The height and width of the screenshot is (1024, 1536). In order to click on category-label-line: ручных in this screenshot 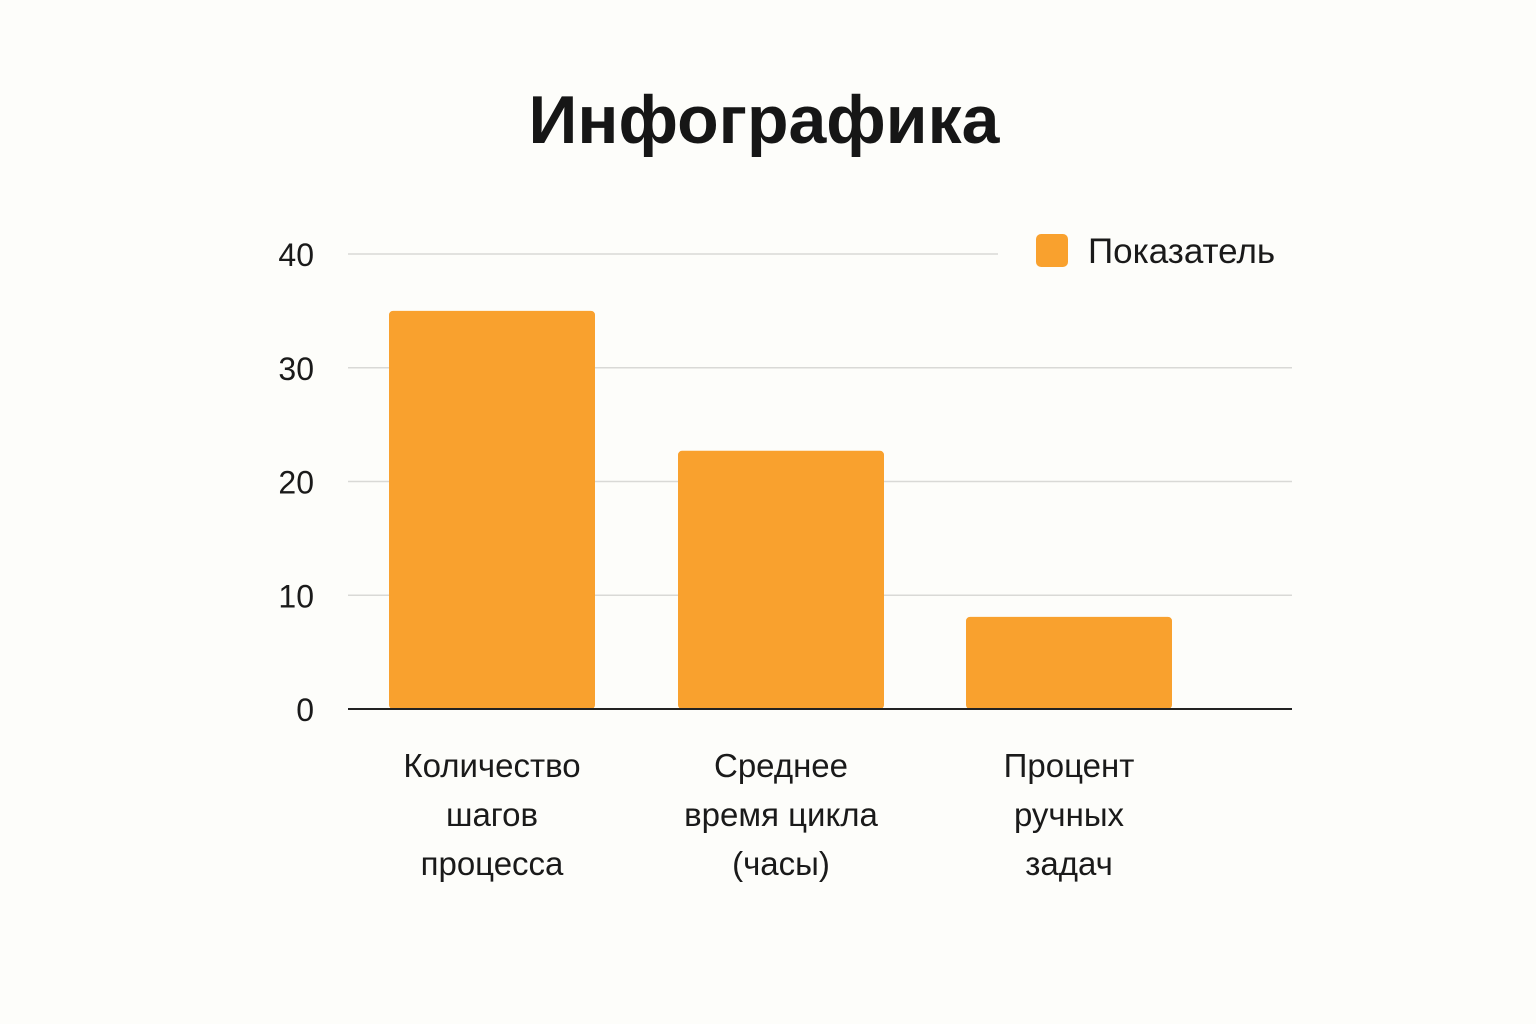, I will do `click(1069, 814)`.